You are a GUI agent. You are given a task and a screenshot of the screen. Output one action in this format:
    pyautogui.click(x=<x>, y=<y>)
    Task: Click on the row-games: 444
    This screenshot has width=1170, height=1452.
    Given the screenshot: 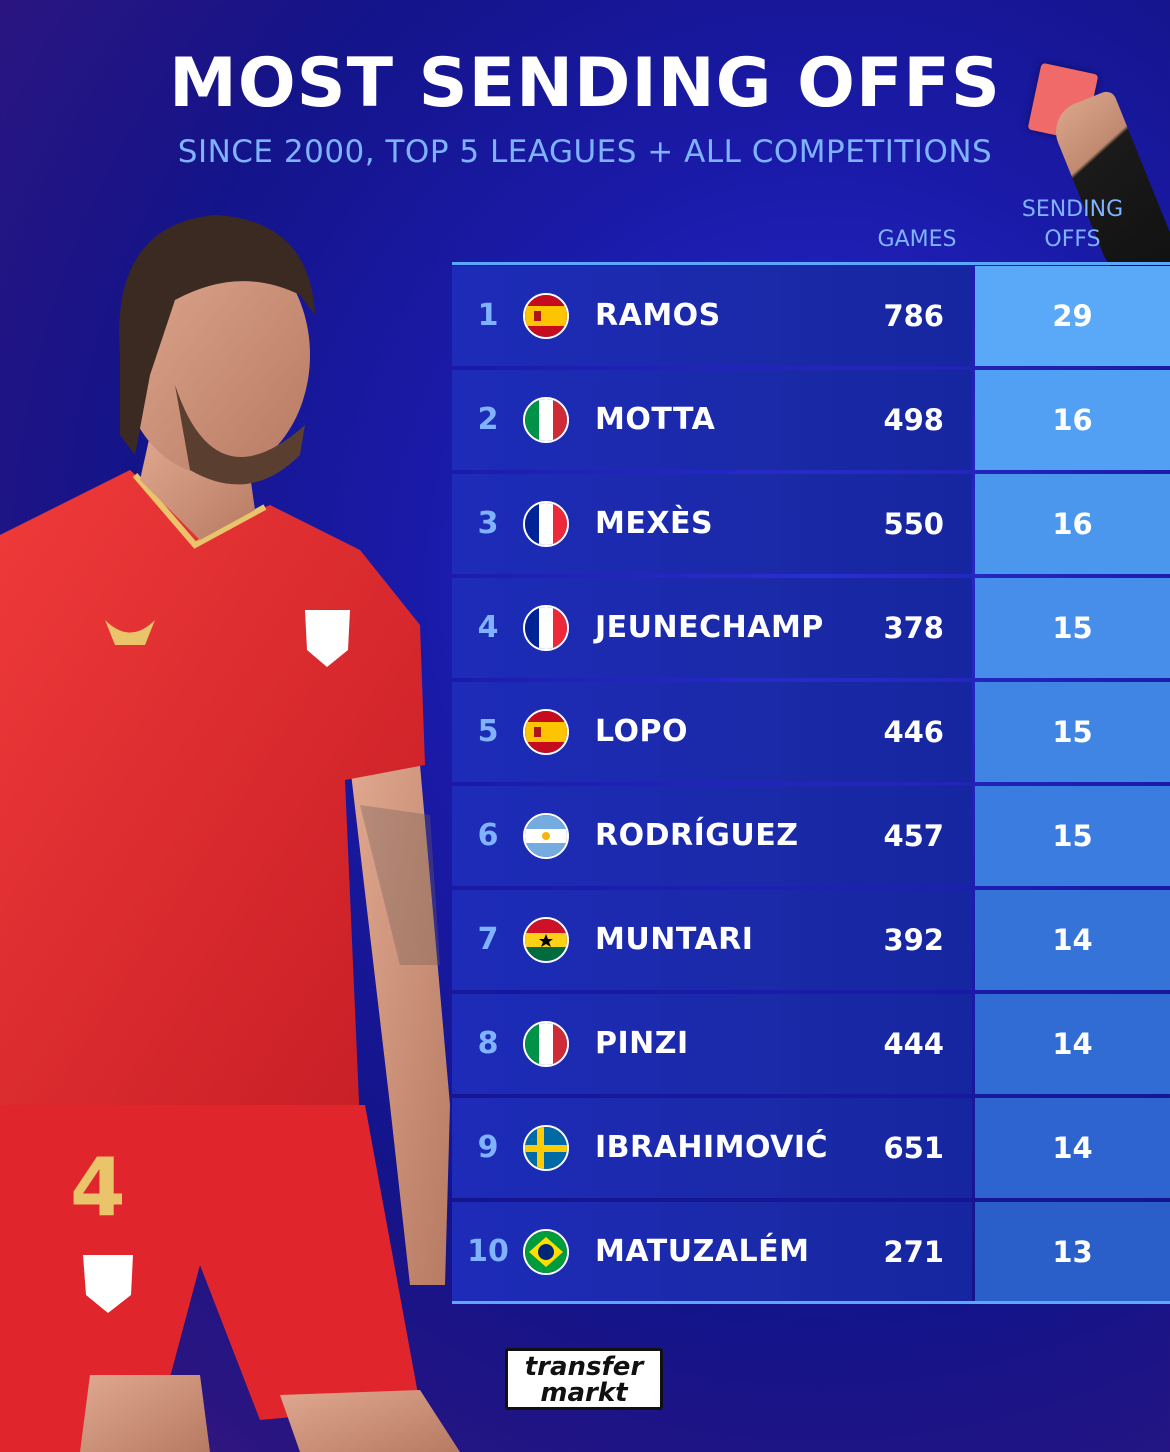 What is the action you would take?
    pyautogui.click(x=913, y=1044)
    